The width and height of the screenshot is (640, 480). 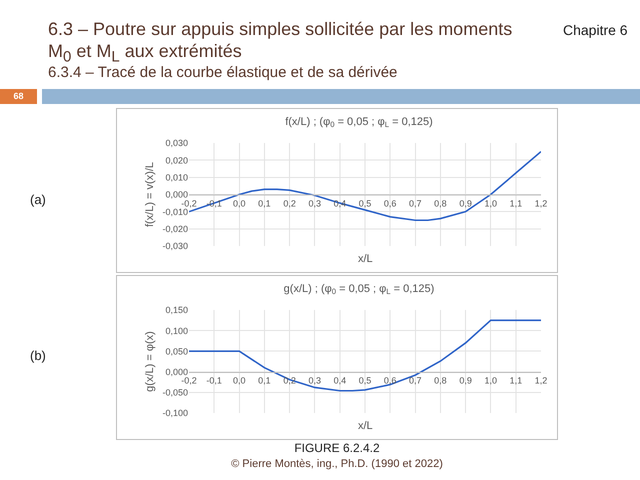 I want to click on x-tick-label: 0,2, so click(x=289, y=203).